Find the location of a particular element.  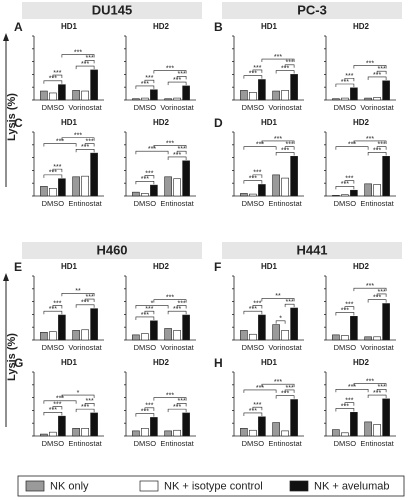

section-title: DU145 is located at coordinates (112, 9).